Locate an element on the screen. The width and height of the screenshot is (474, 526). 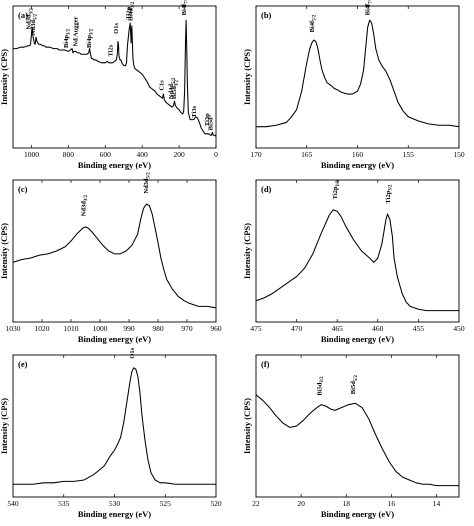
peak-label: Ti2p3/2 is located at coordinates (389, 194).